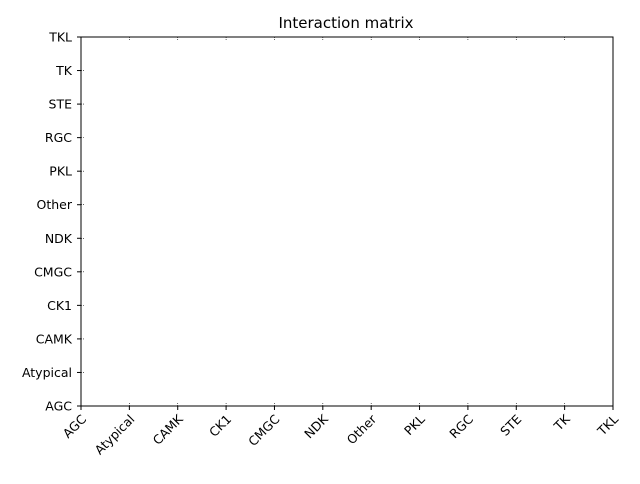  I want to click on y-tick-label: Atypical, so click(47, 372).